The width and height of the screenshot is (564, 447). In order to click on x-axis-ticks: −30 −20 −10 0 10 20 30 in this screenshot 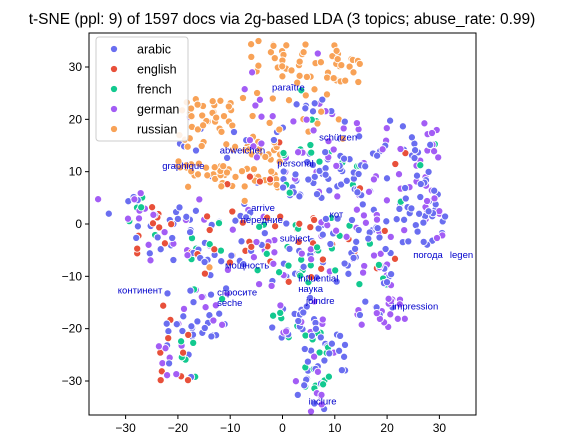, I will do `click(280, 425)`.